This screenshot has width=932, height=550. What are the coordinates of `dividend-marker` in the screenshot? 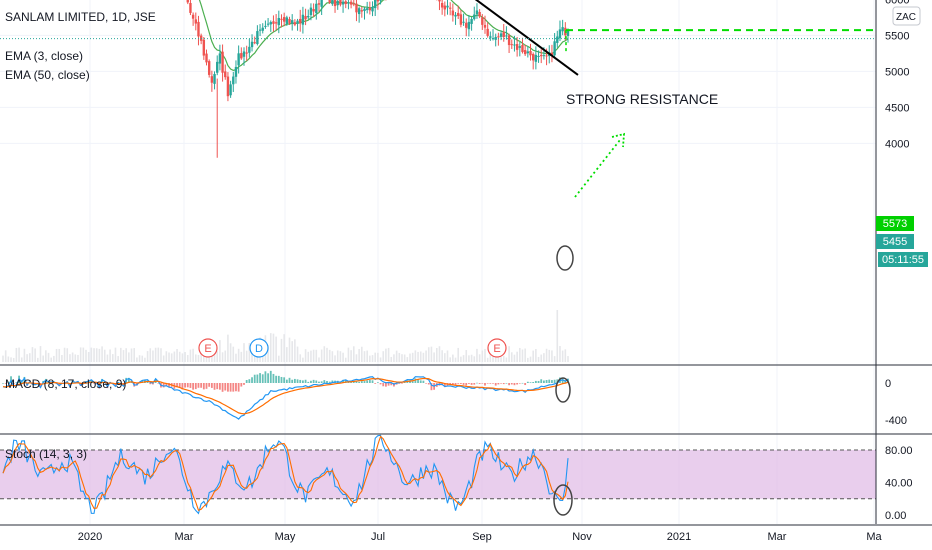 It's located at (259, 348).